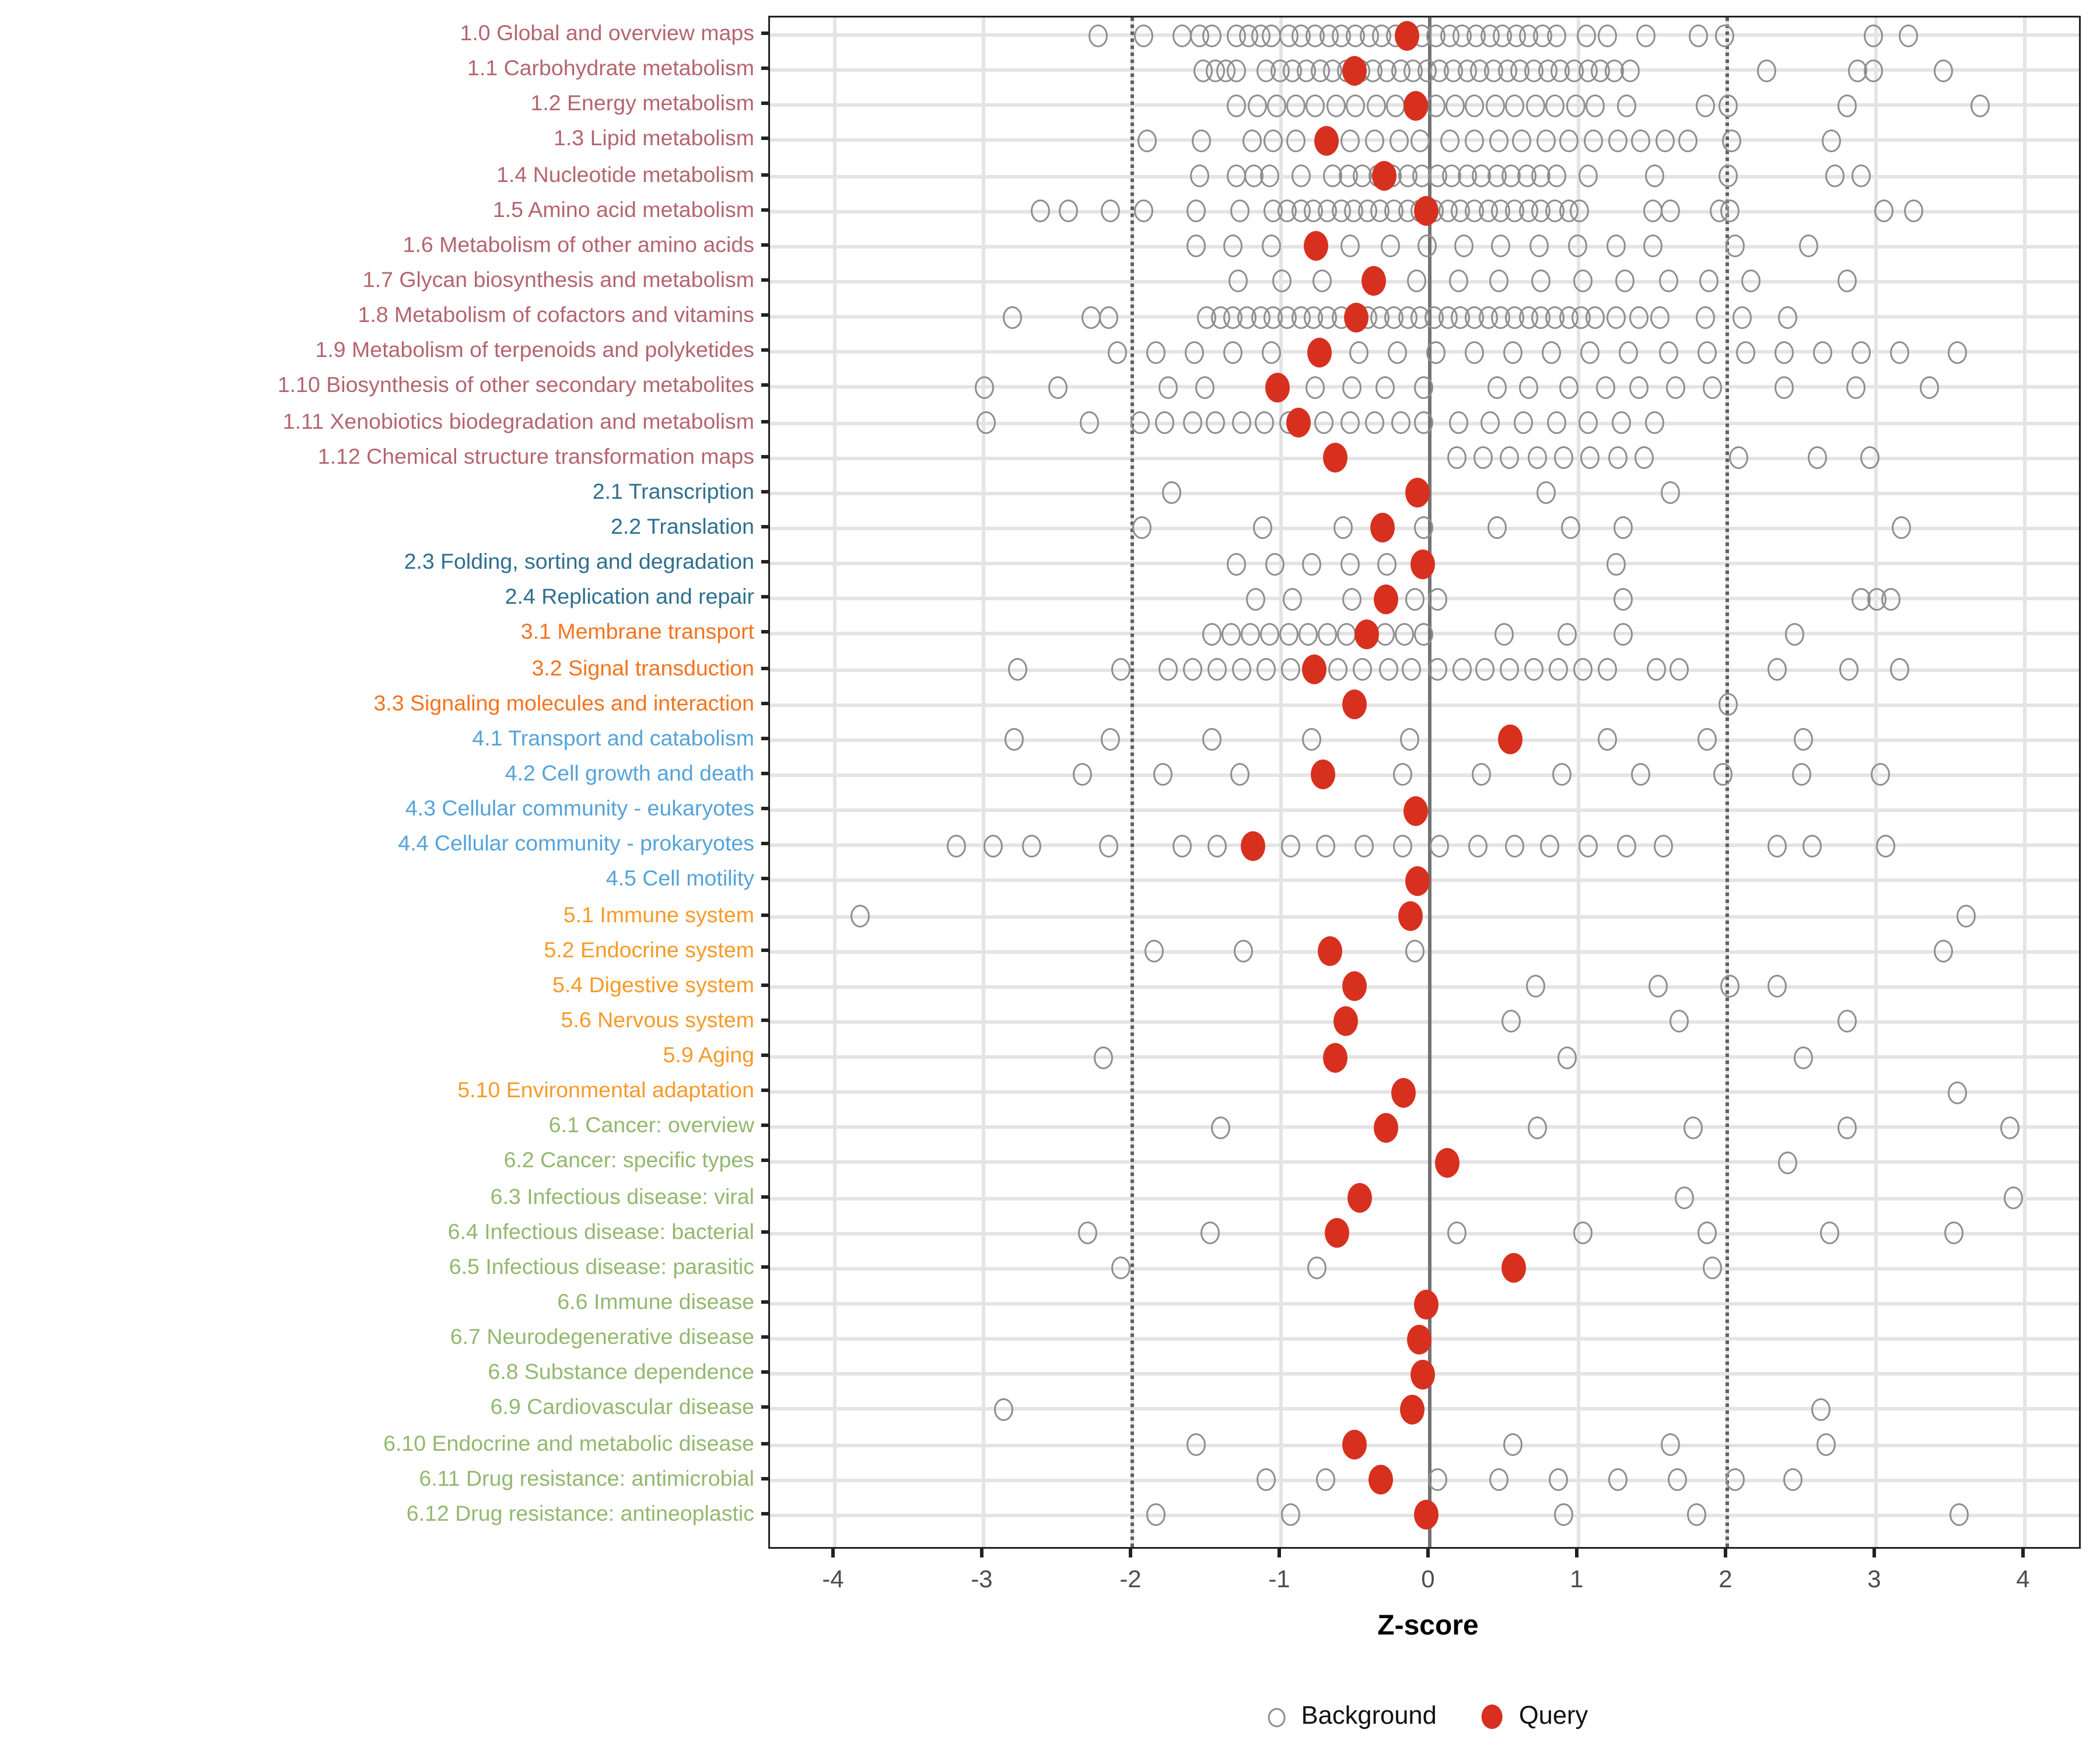 This screenshot has width=2100, height=1750. Describe the element at coordinates (637, 632) in the screenshot. I see `category-label: 3.1 Membrane transport` at that location.